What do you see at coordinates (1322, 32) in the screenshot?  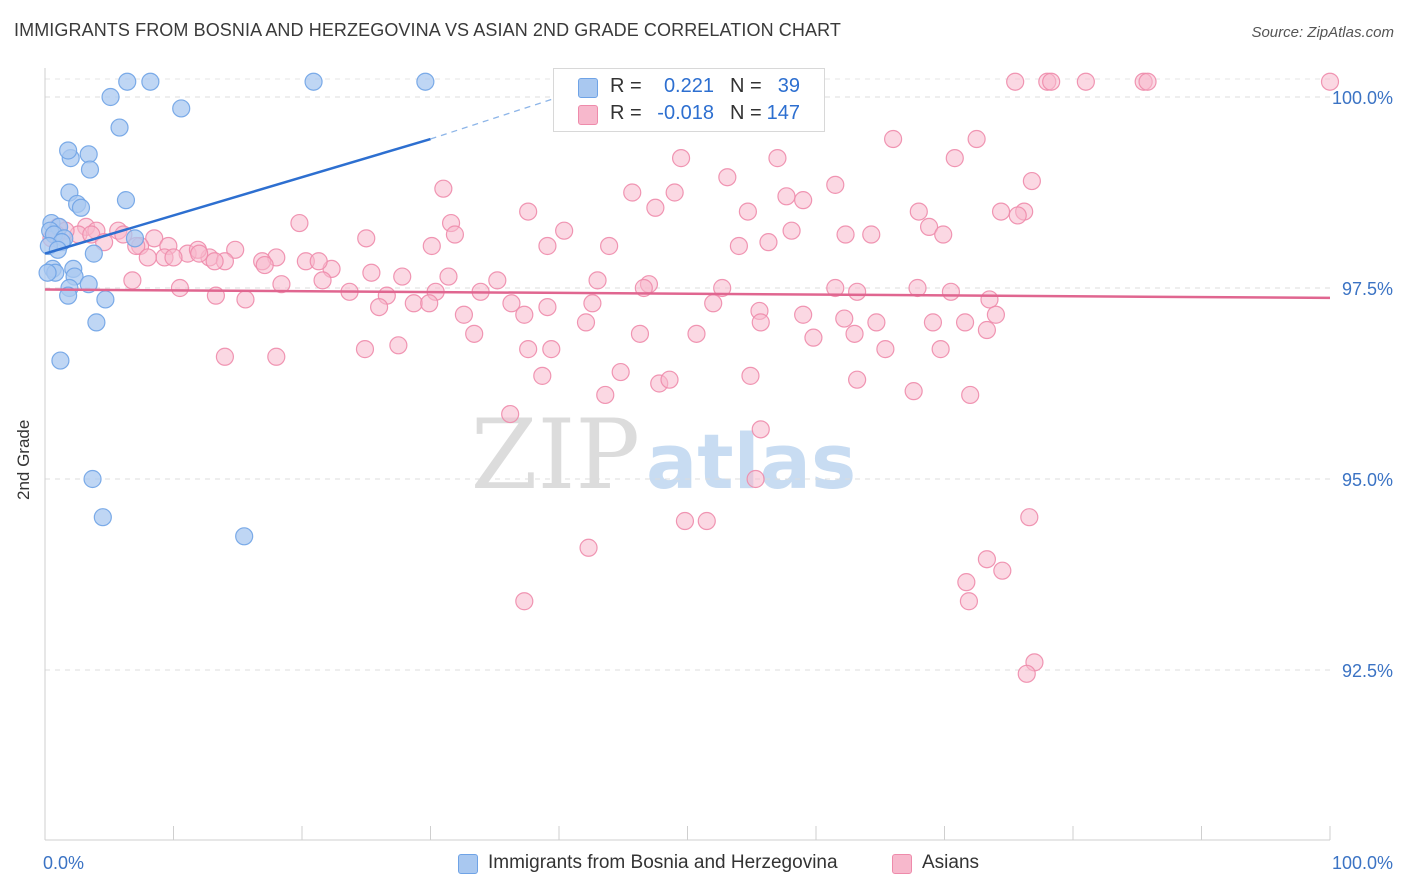 I see `source-label: Source: ZipAtlas.com` at bounding box center [1322, 32].